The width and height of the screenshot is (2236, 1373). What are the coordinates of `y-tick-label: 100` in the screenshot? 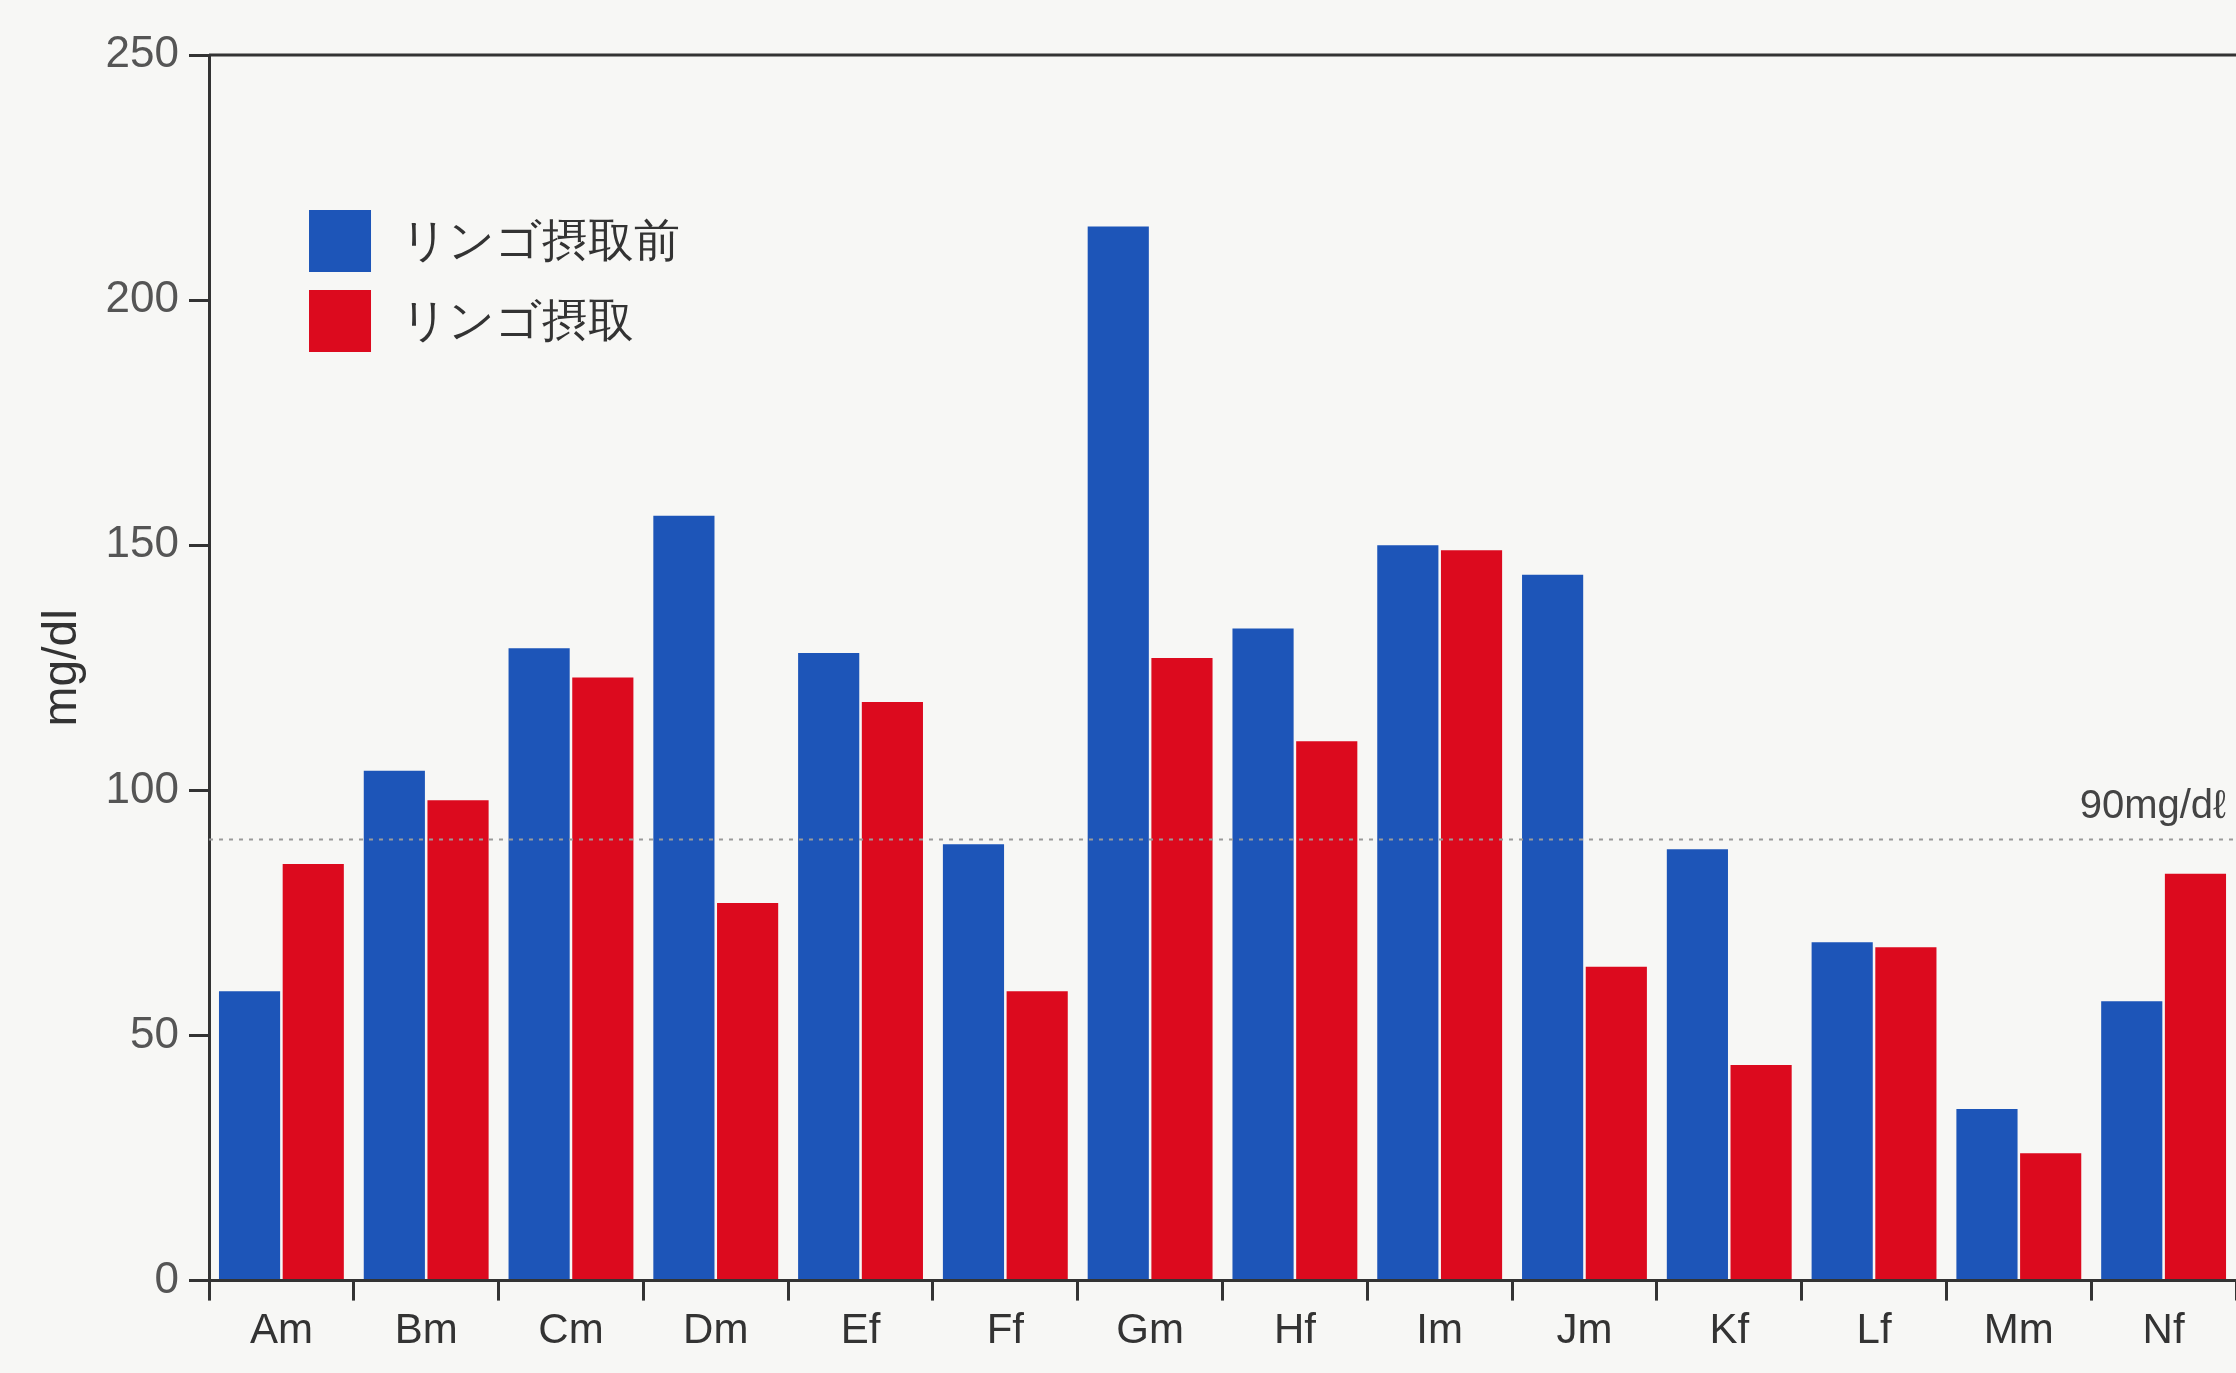 It's located at (142, 787).